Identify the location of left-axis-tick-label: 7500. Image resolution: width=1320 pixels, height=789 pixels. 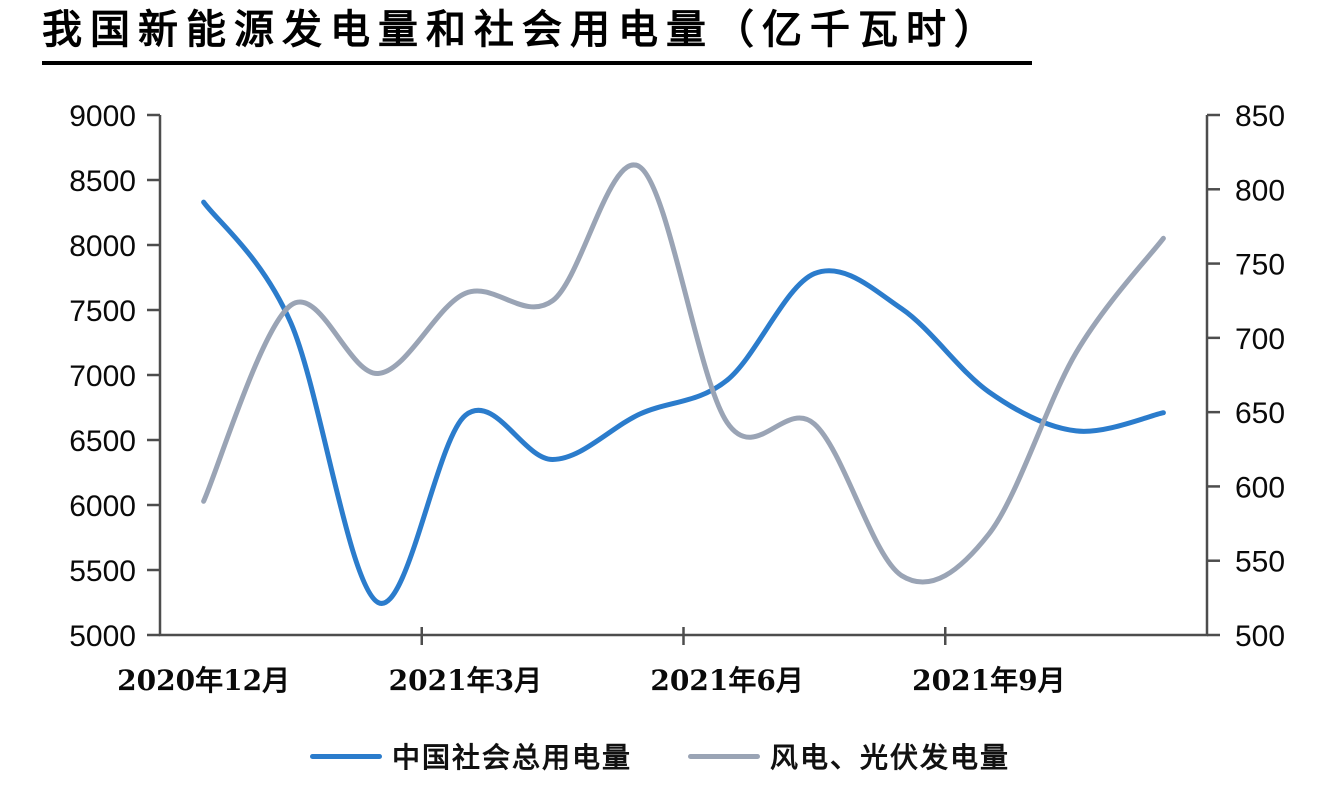
(102, 311).